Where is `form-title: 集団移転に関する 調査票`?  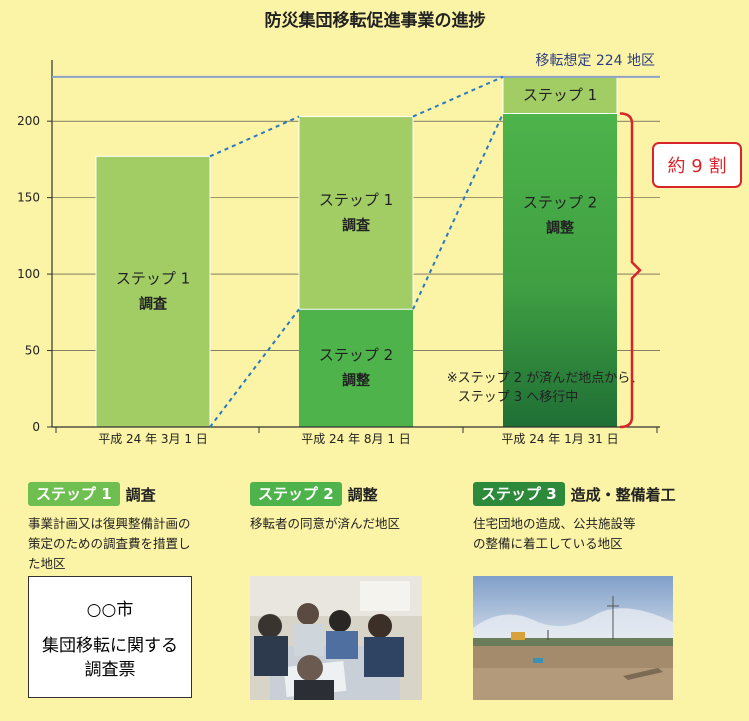
form-title: 集団移転に関する 調査票 is located at coordinates (110, 658).